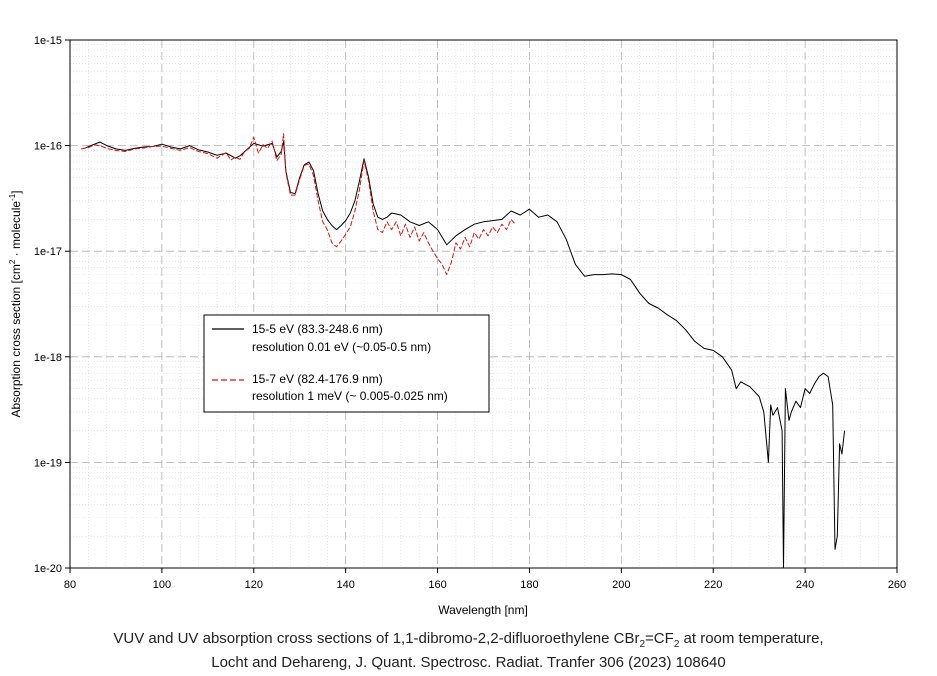  Describe the element at coordinates (317, 329) in the screenshot. I see `legend-entry-1-name: 15-5 eV (83.3-248.6 nm)` at that location.